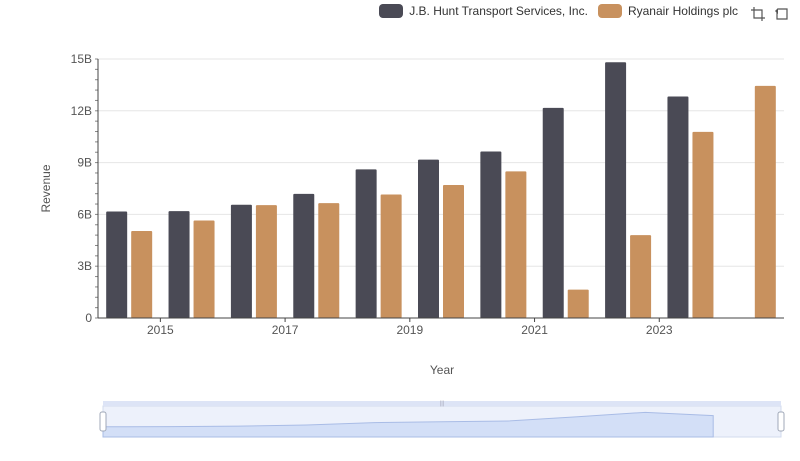  I want to click on x-axis-title: Year, so click(442, 370).